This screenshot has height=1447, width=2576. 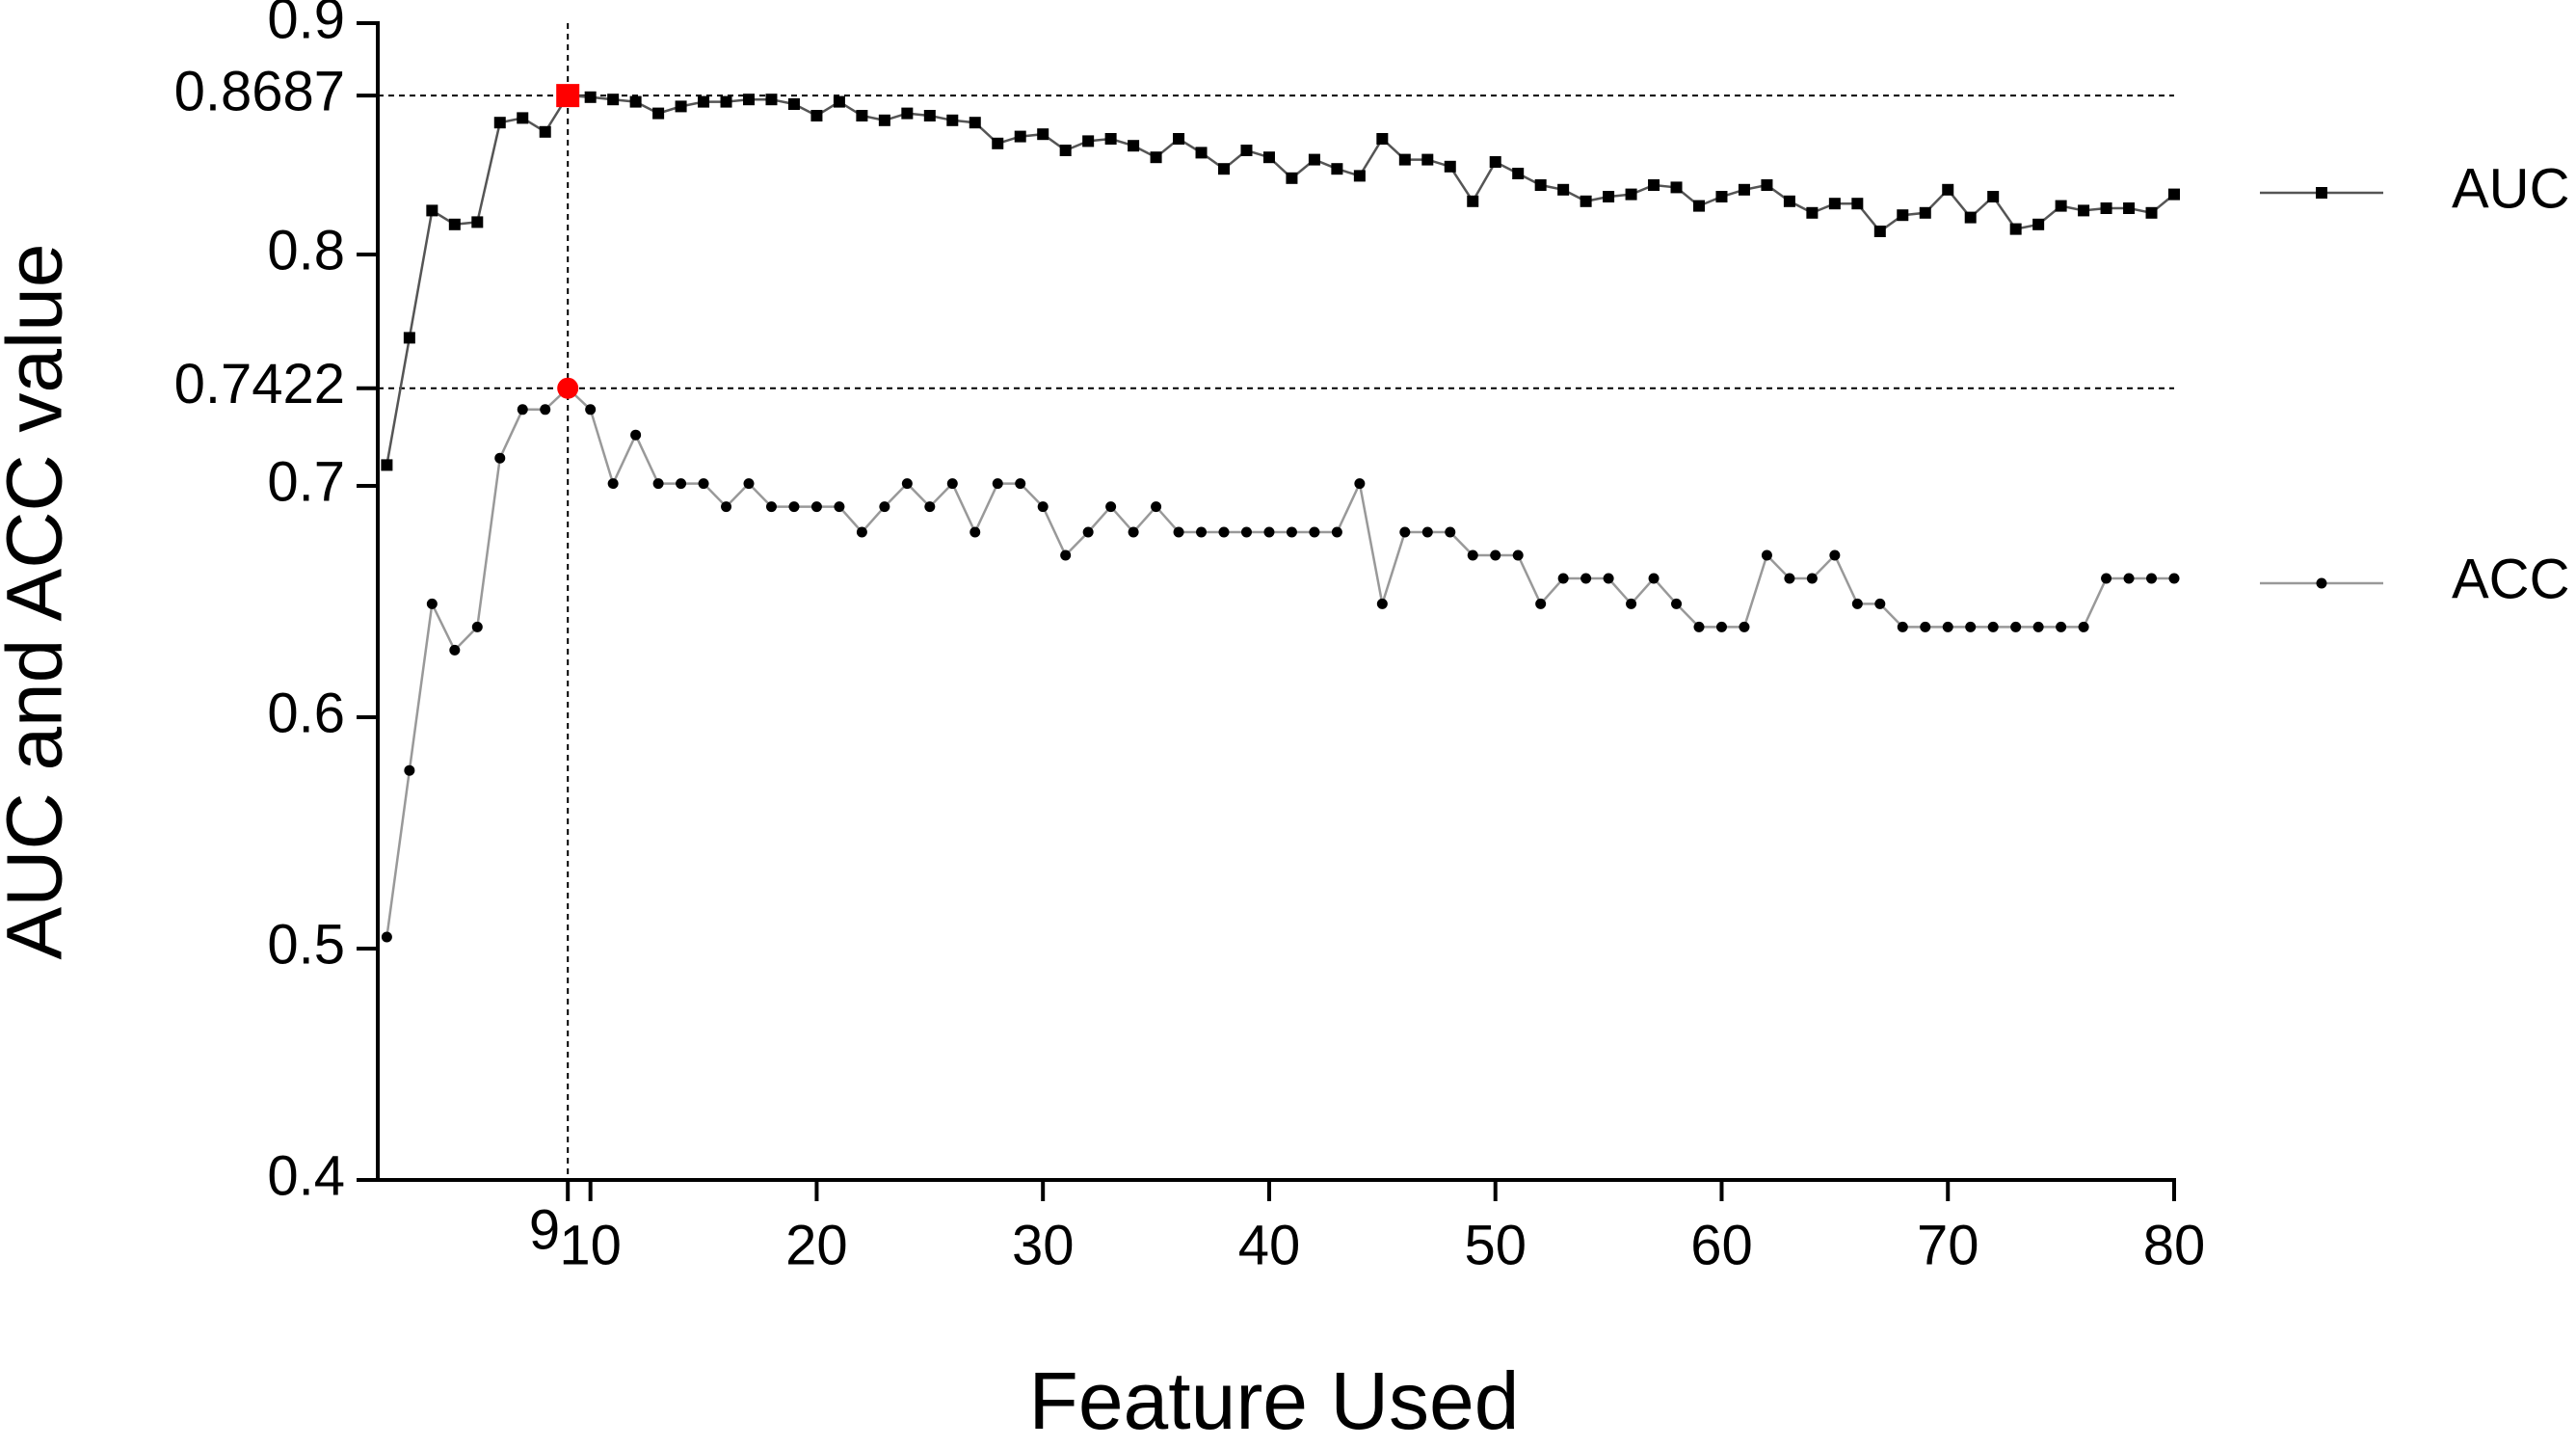 What do you see at coordinates (544, 1229) in the screenshot?
I see `x-tick-label: 9` at bounding box center [544, 1229].